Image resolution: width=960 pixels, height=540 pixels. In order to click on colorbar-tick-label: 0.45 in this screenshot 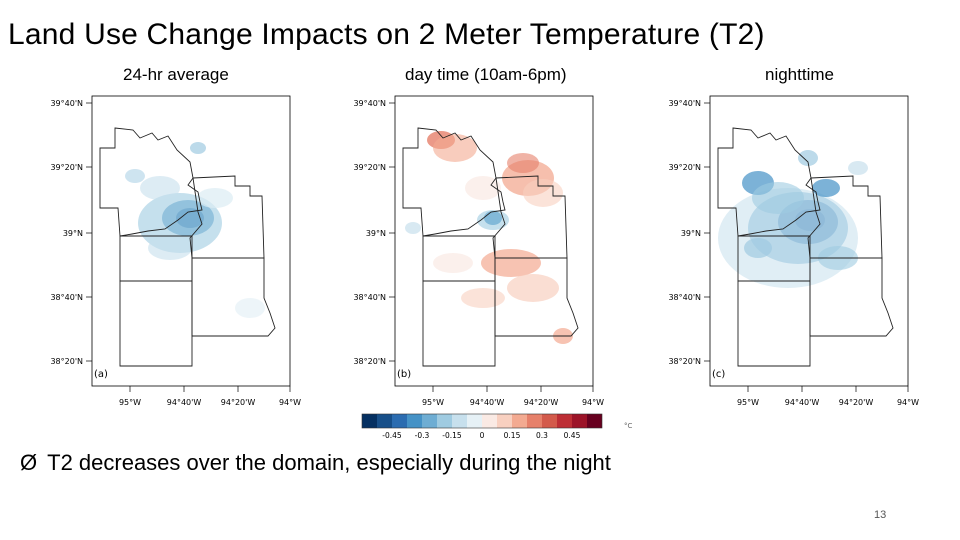, I will do `click(572, 435)`.